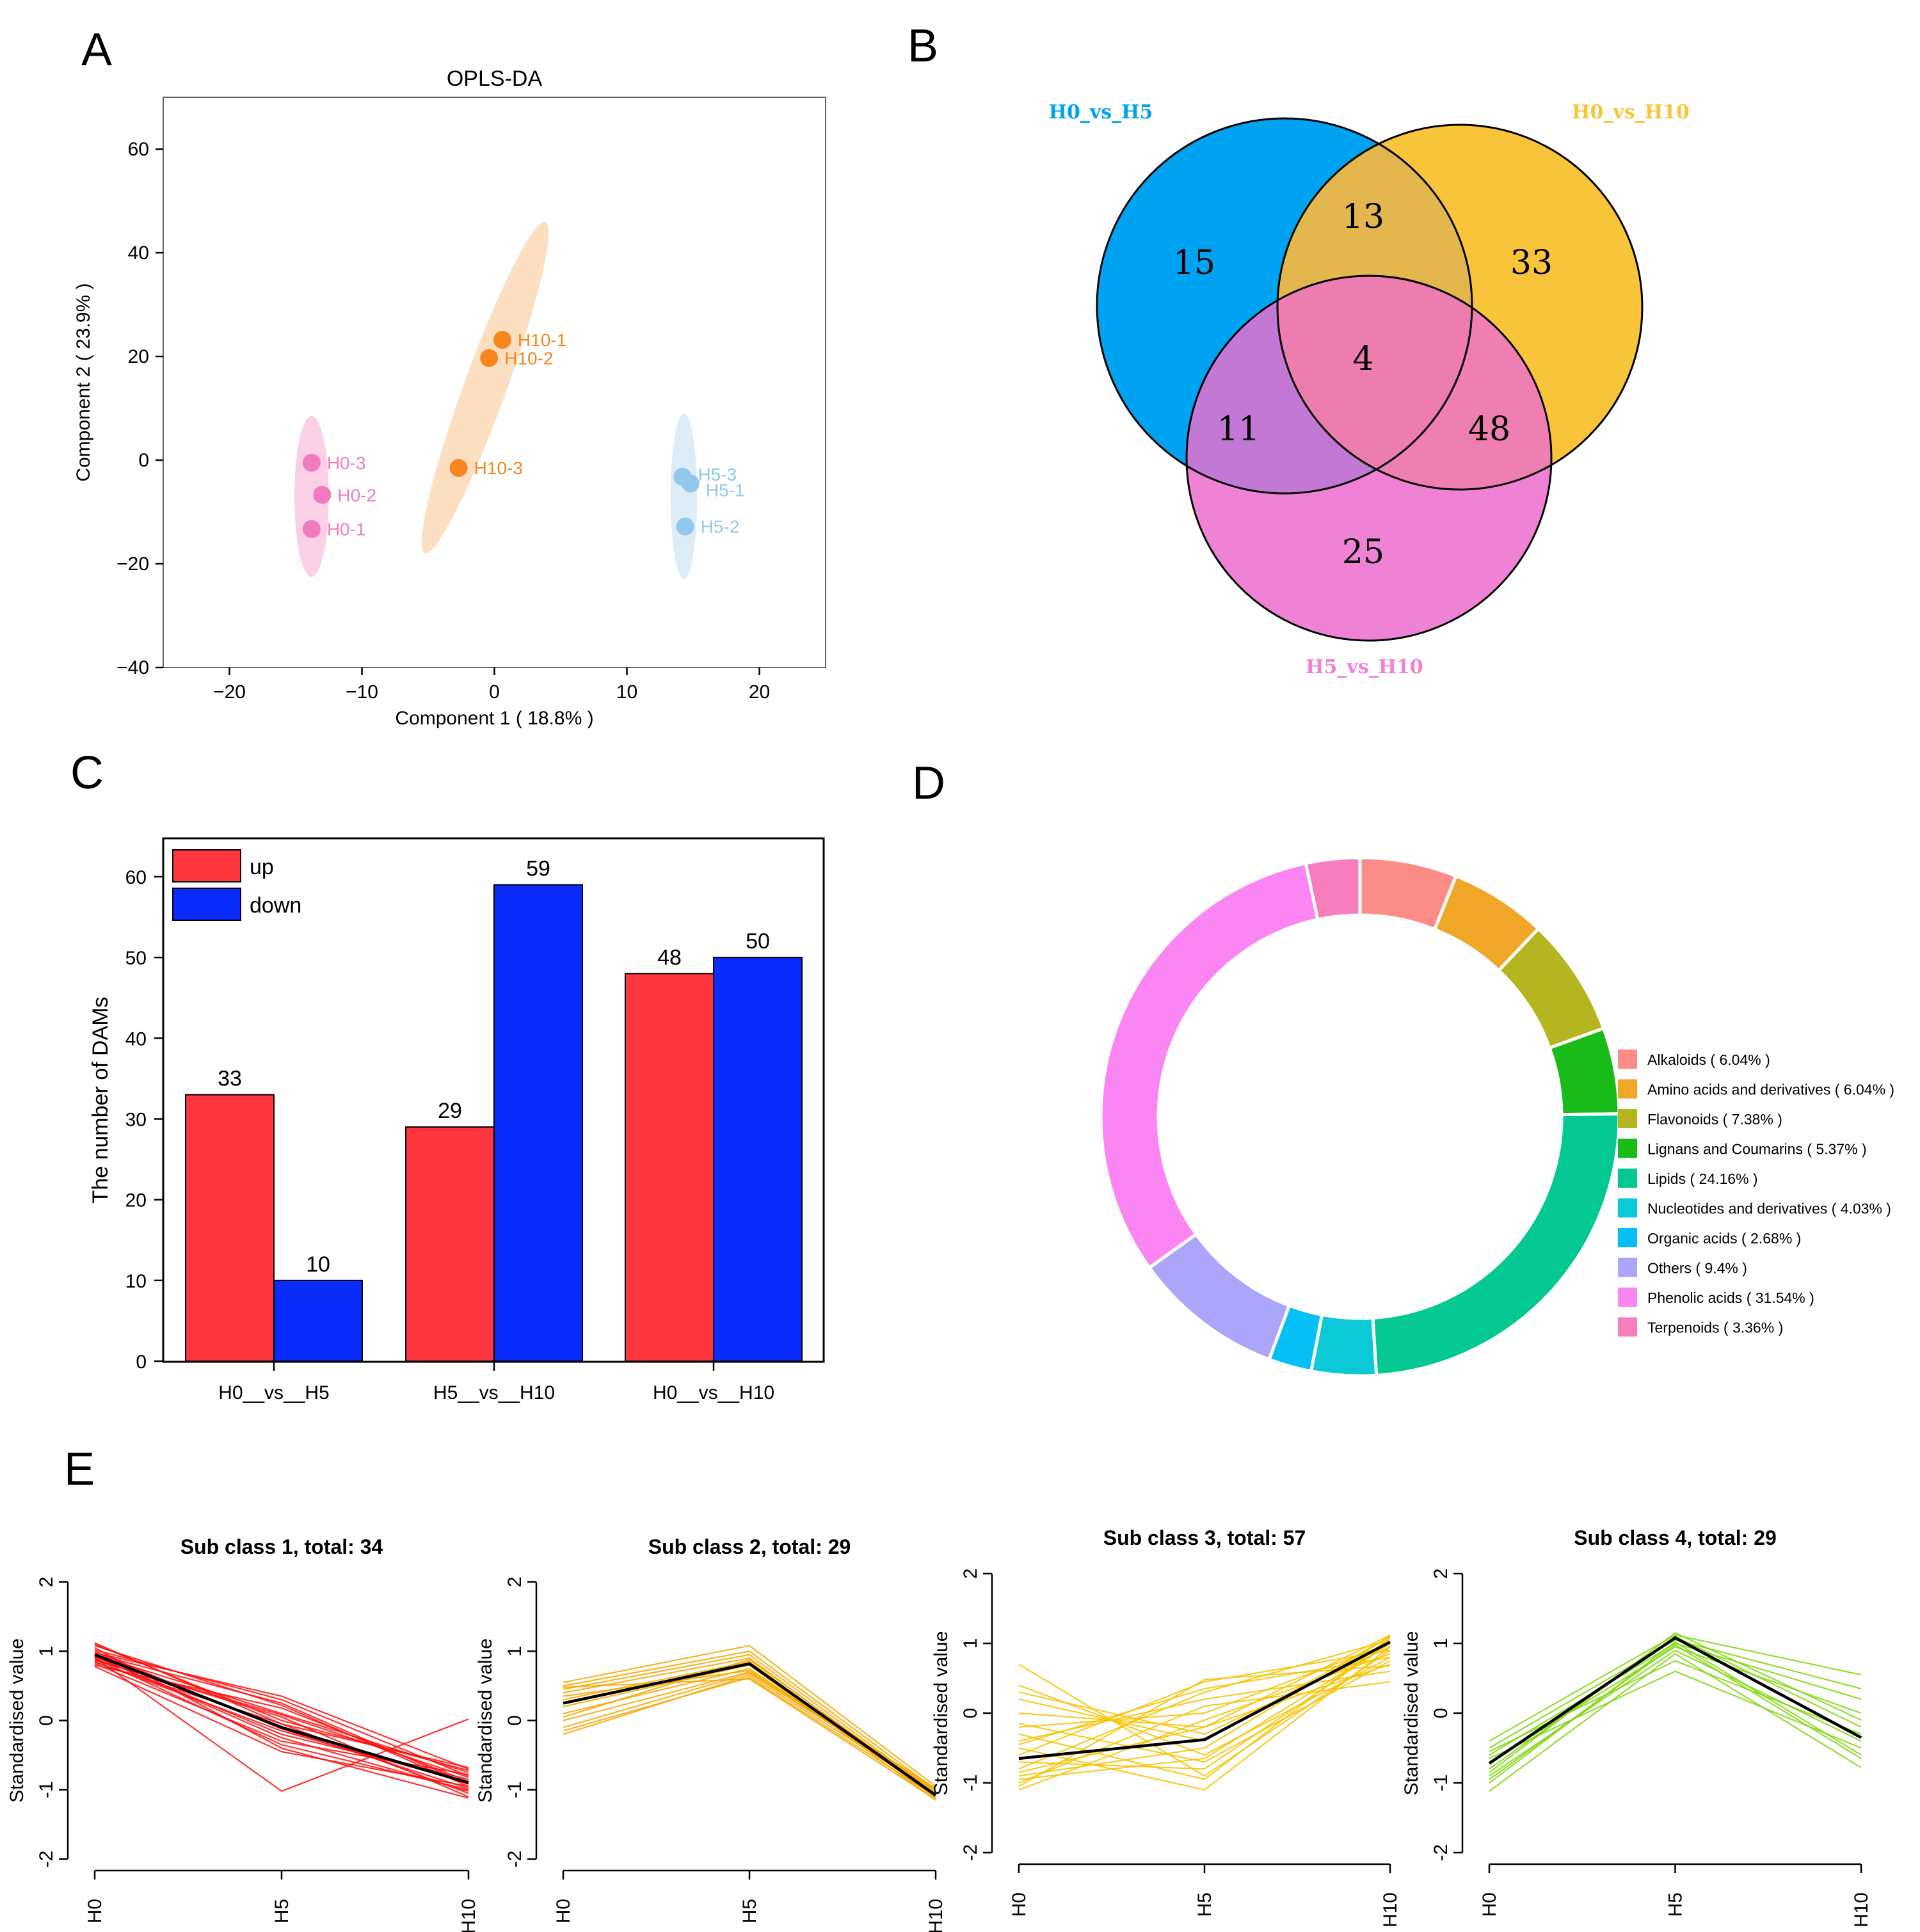  I want to click on x-tick-label: H0__vs__H10, so click(713, 1392).